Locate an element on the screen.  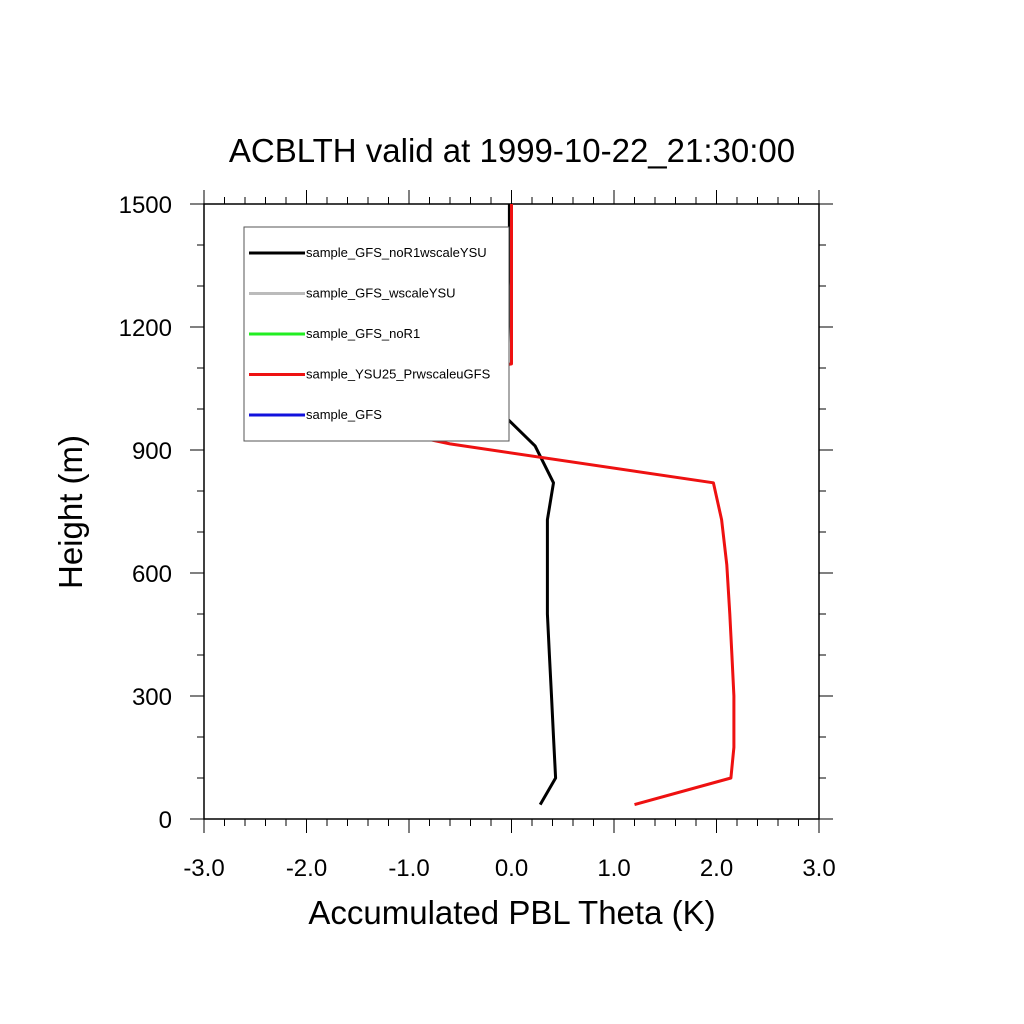
x-tick-label: -2.0 is located at coordinates (306, 868).